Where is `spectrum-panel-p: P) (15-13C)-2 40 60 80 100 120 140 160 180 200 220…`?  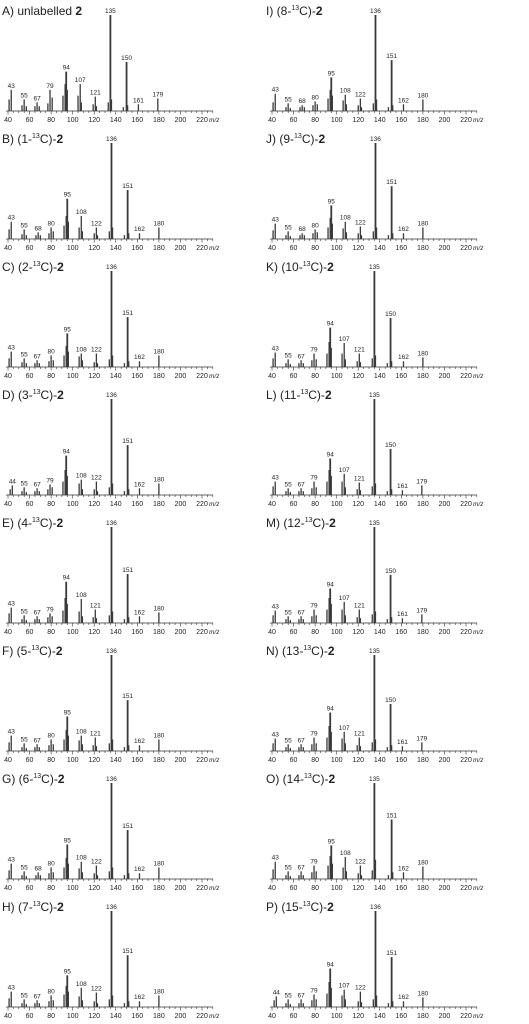 spectrum-panel-p: P) (15-13C)-2 40 60 80 100 120 140 160 180 200 220… is located at coordinates (394, 959).